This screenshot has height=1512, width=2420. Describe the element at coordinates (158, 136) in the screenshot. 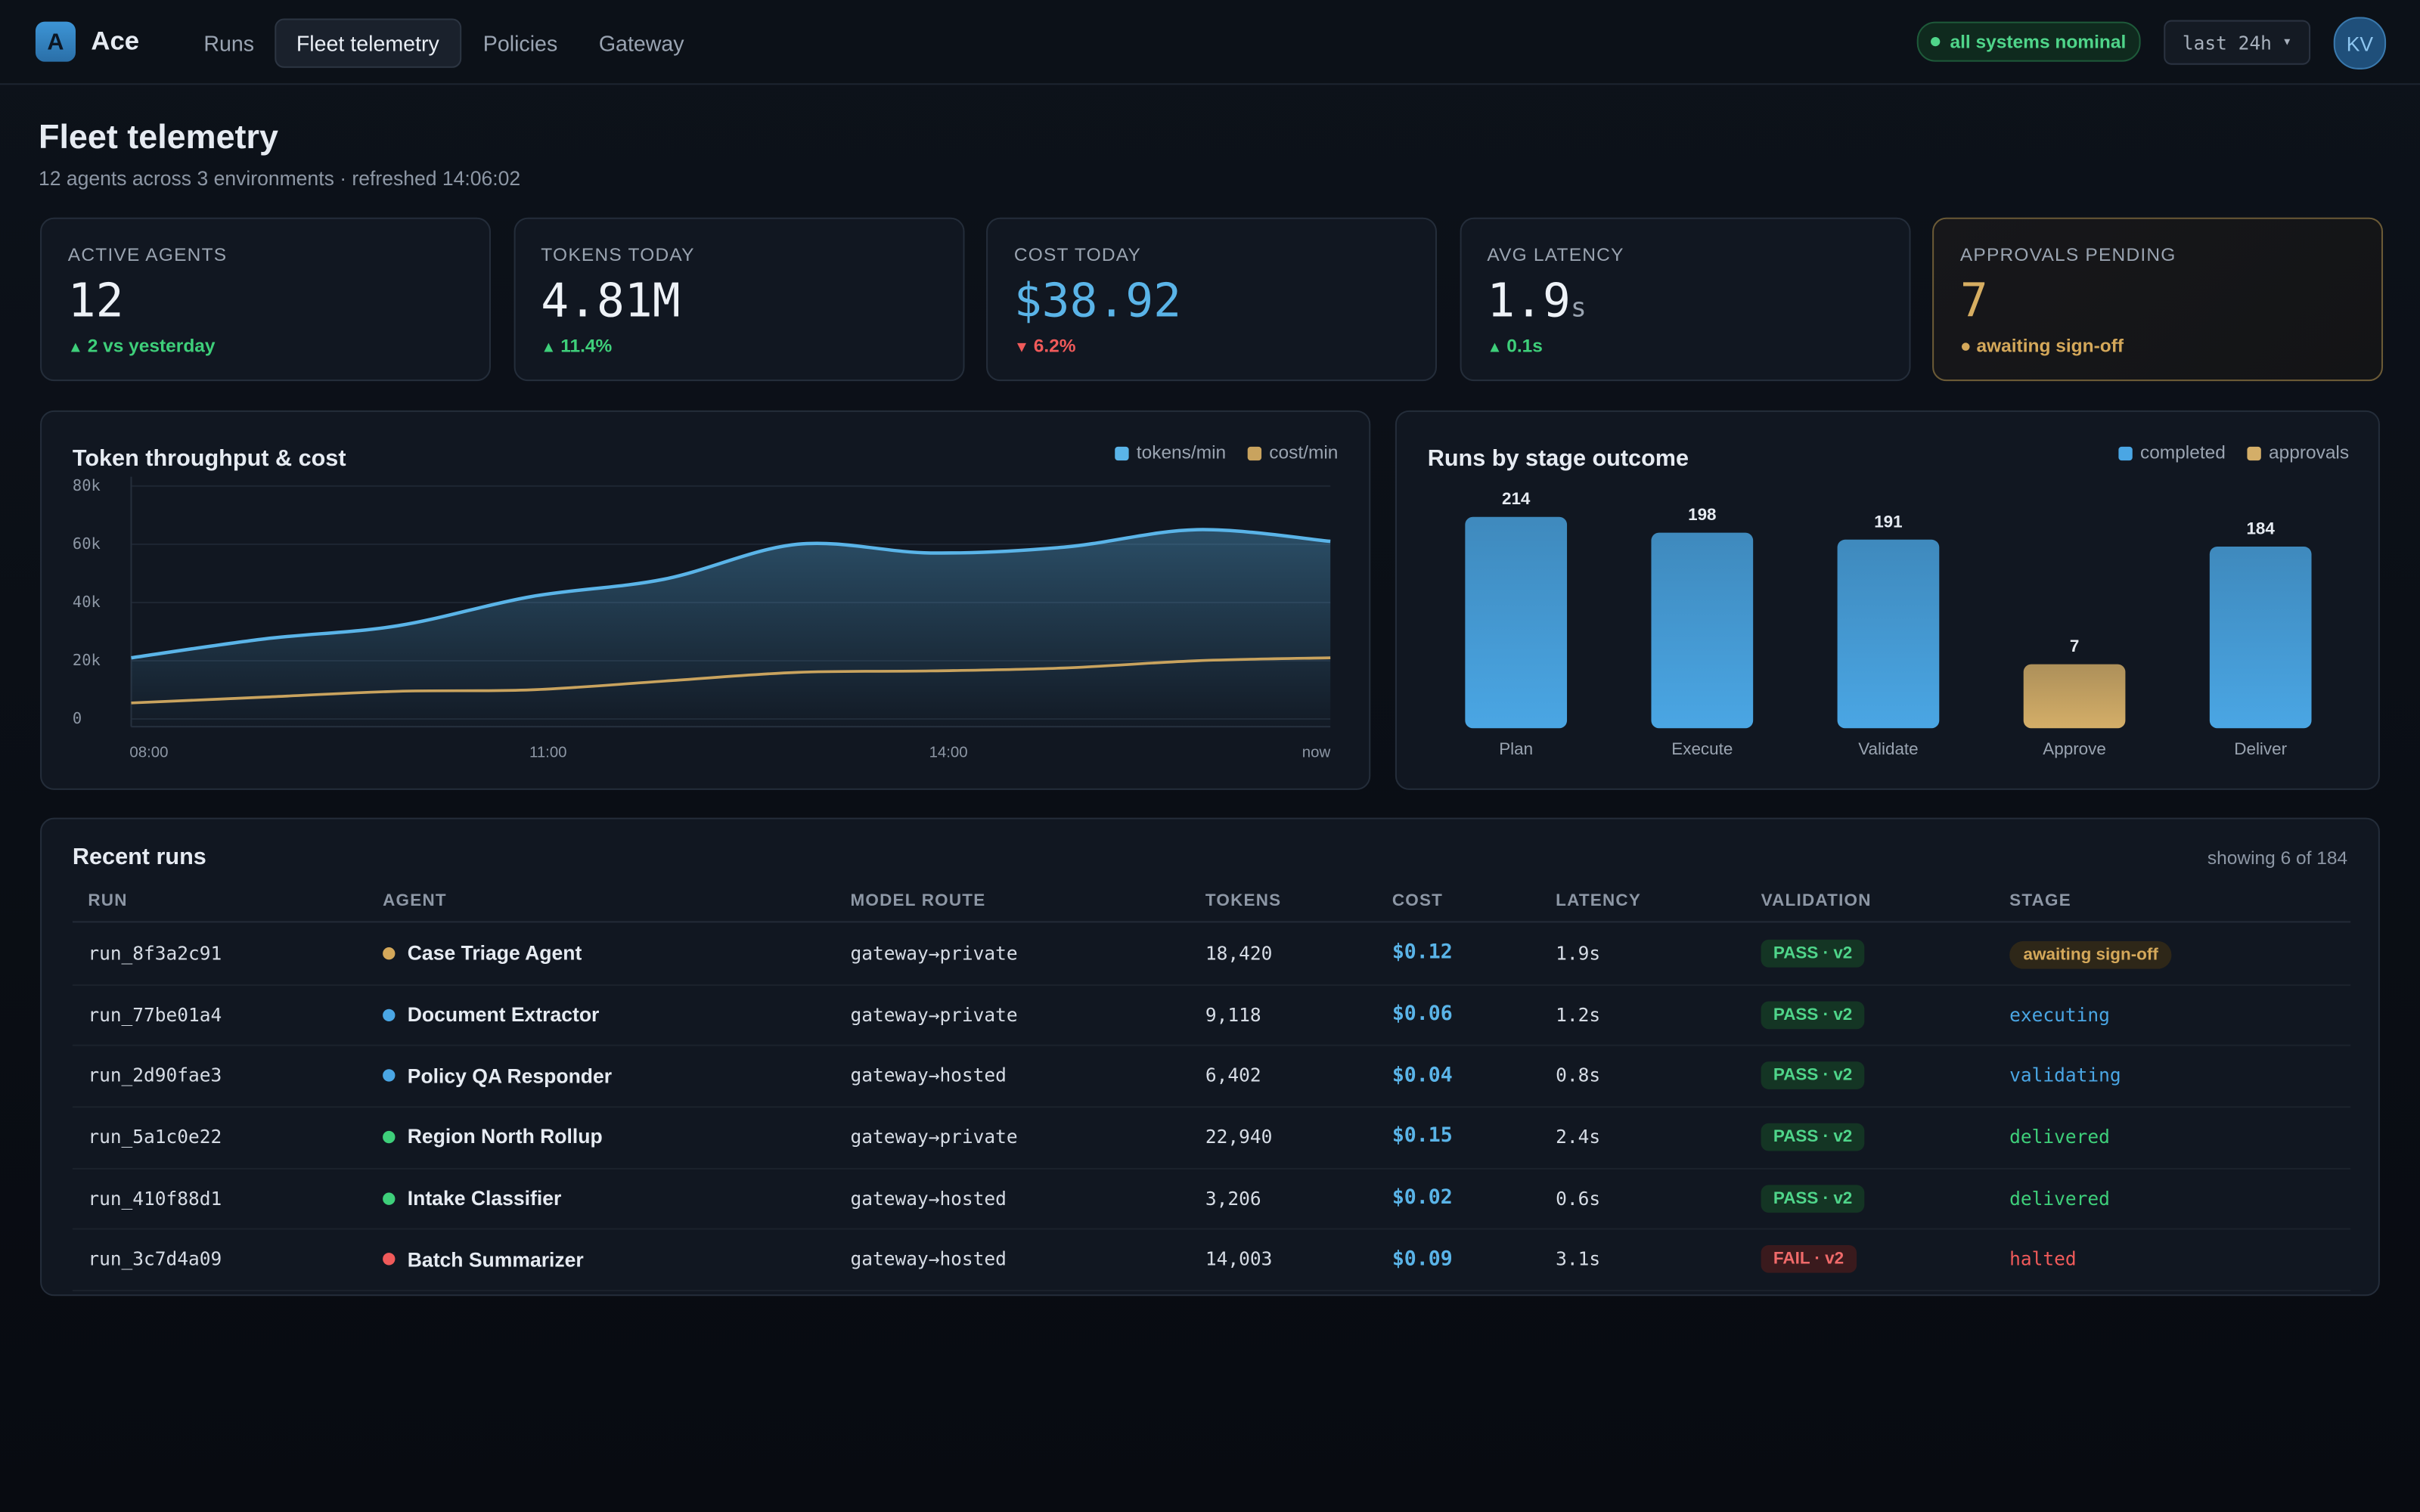

I see `page-title: Fleet telemetry` at that location.